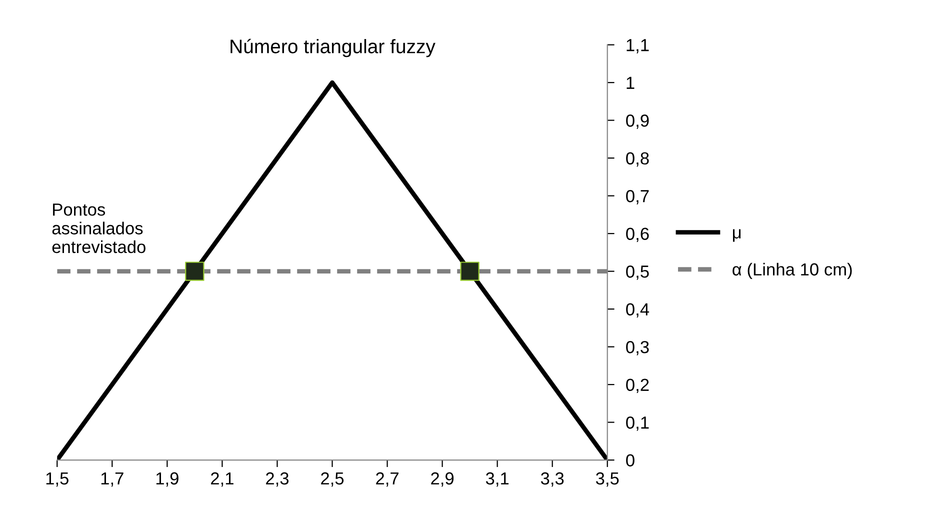 The image size is (952, 521). What do you see at coordinates (57, 479) in the screenshot?
I see `x-tick-label: 1,5` at bounding box center [57, 479].